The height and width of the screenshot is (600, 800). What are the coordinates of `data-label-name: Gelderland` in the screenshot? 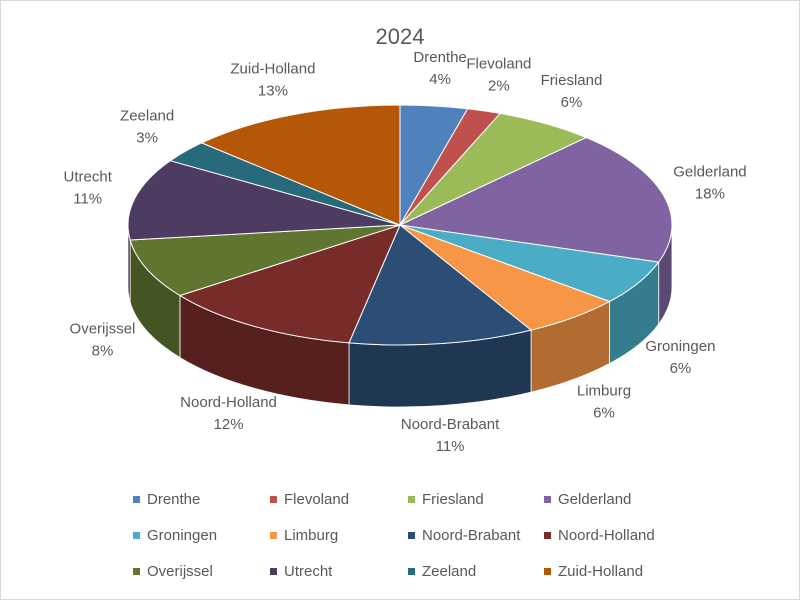 It's located at (709, 172).